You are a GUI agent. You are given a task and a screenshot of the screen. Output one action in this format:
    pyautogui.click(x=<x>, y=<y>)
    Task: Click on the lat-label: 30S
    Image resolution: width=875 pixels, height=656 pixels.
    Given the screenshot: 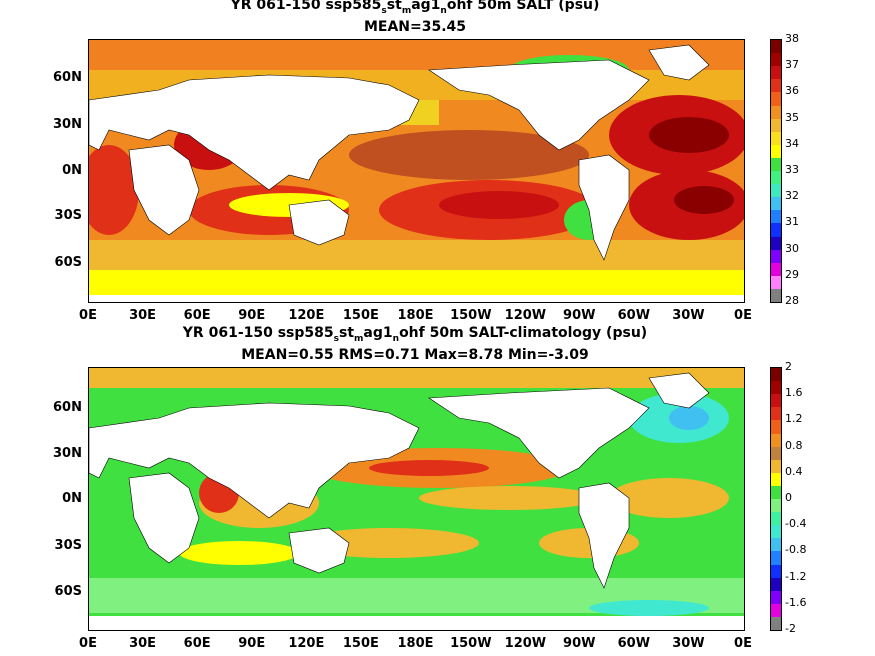 What is the action you would take?
    pyautogui.click(x=68, y=215)
    